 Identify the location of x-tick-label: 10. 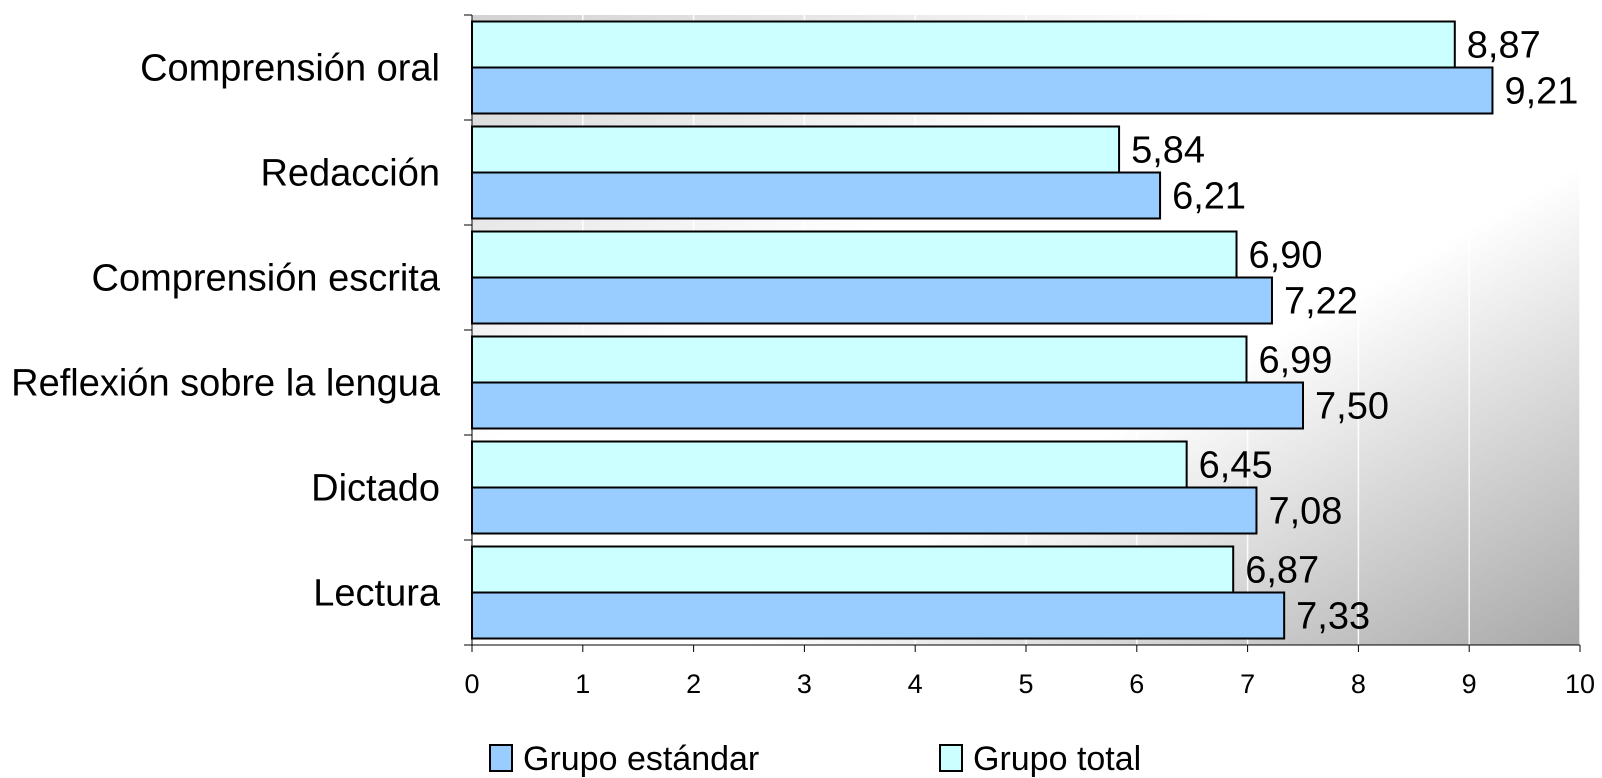
(1580, 684).